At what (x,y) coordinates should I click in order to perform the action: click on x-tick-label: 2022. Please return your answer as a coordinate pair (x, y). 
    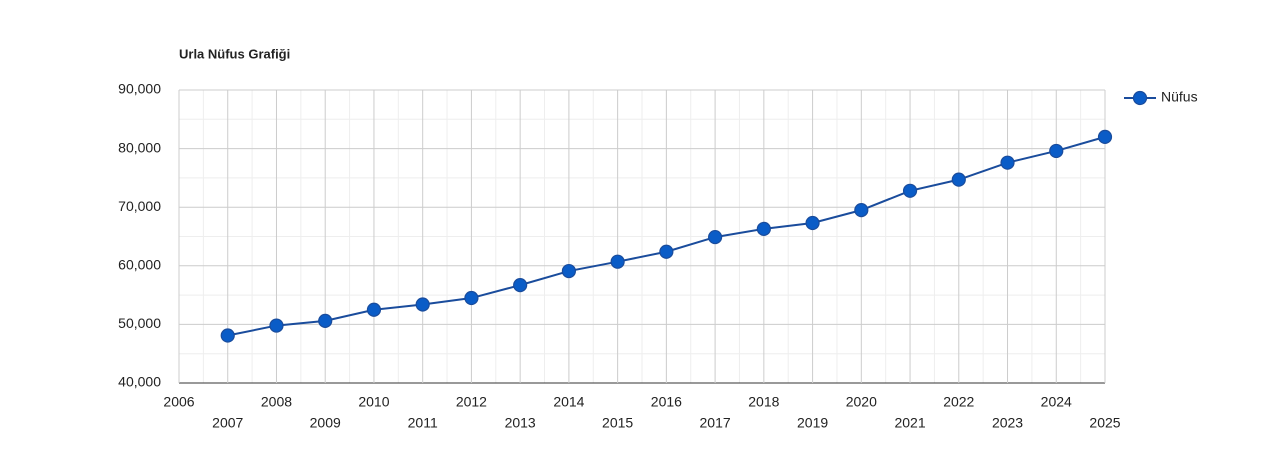
    Looking at the image, I should click on (958, 402).